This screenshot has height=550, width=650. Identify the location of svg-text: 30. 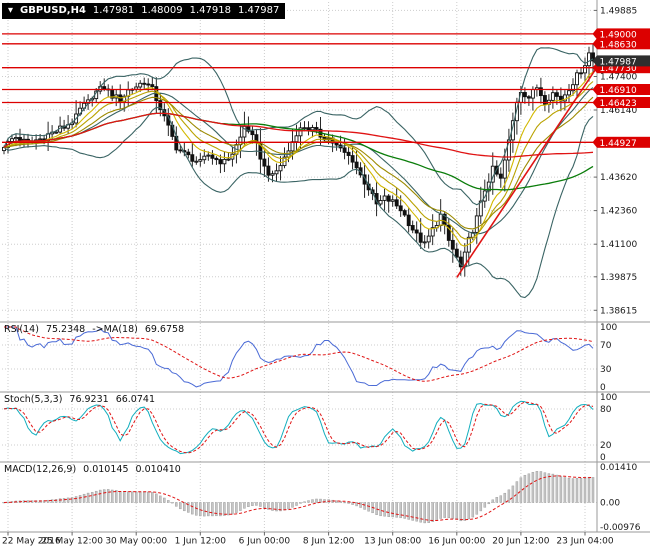
(606, 370).